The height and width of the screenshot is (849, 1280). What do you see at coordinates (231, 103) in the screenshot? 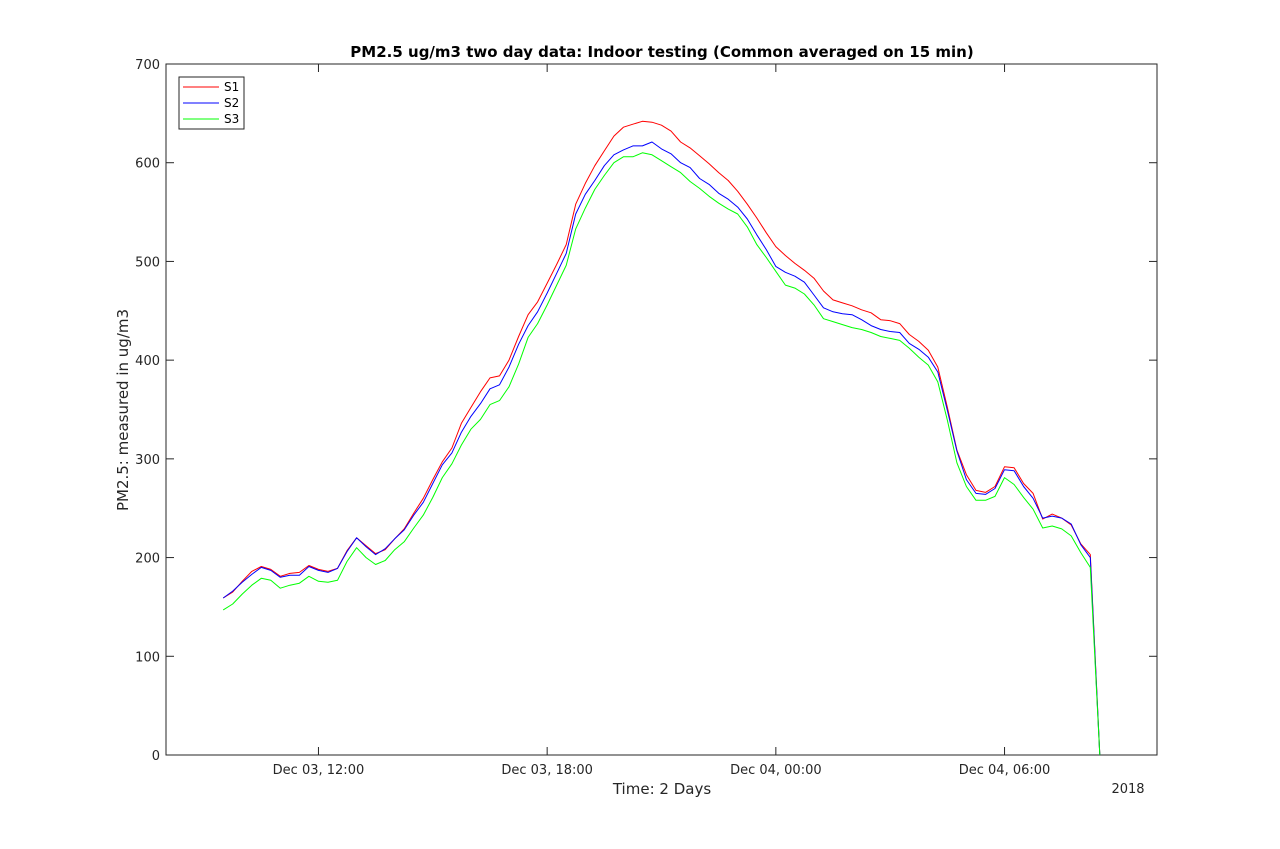
I see `legend-label-s2: S2` at bounding box center [231, 103].